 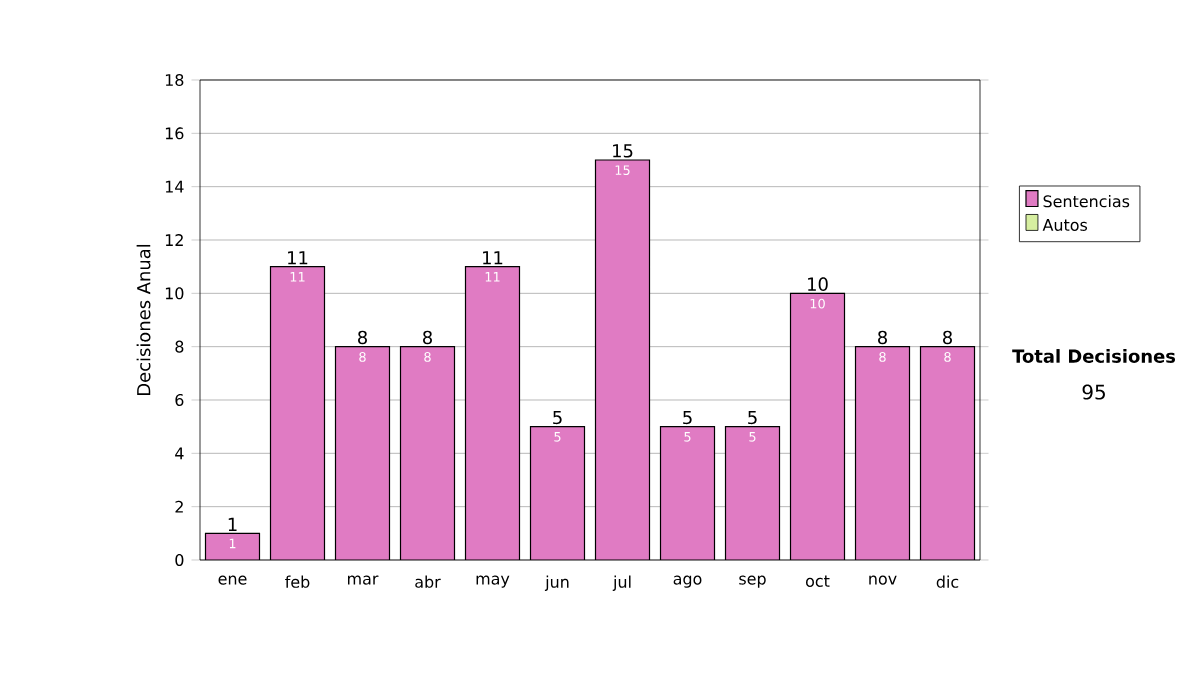 What do you see at coordinates (818, 284) in the screenshot?
I see `total-label: 10` at bounding box center [818, 284].